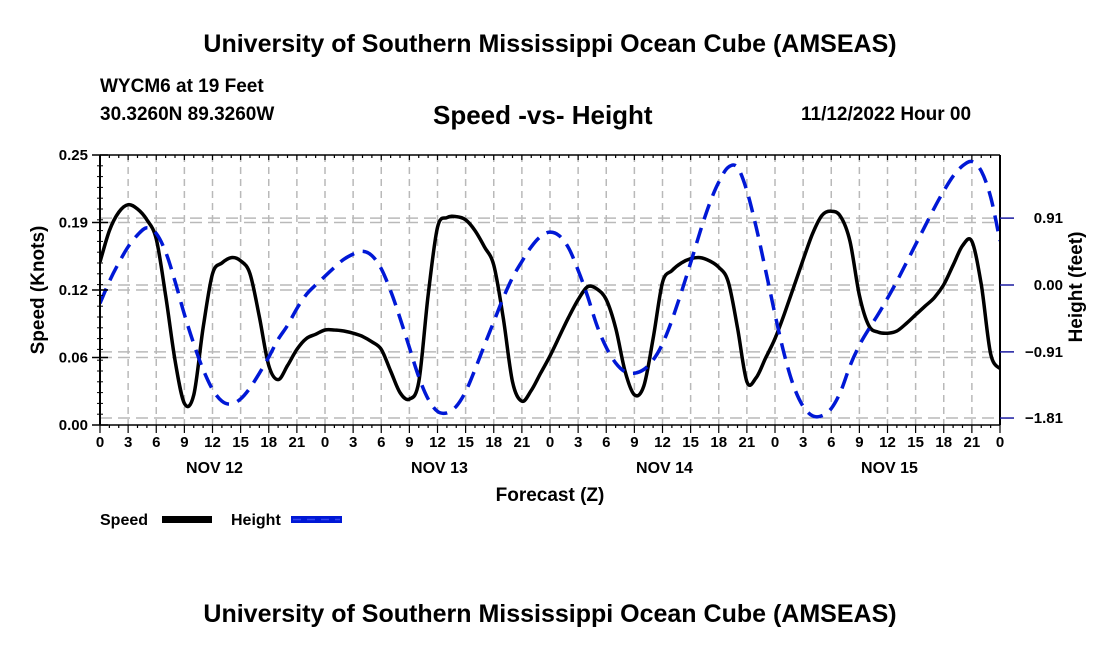 This screenshot has height=650, width=1100. Describe the element at coordinates (664, 468) in the screenshot. I see `day-label: NOV 14` at that location.